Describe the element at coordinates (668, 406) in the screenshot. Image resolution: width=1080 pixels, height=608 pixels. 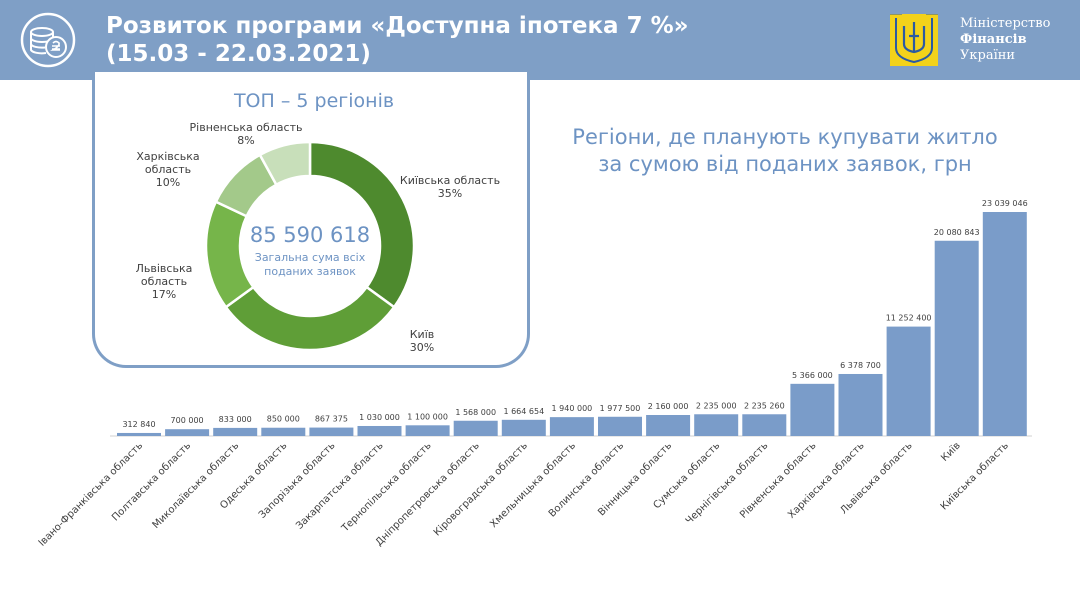
I see `bar-value-label: 2 160 000` at that location.